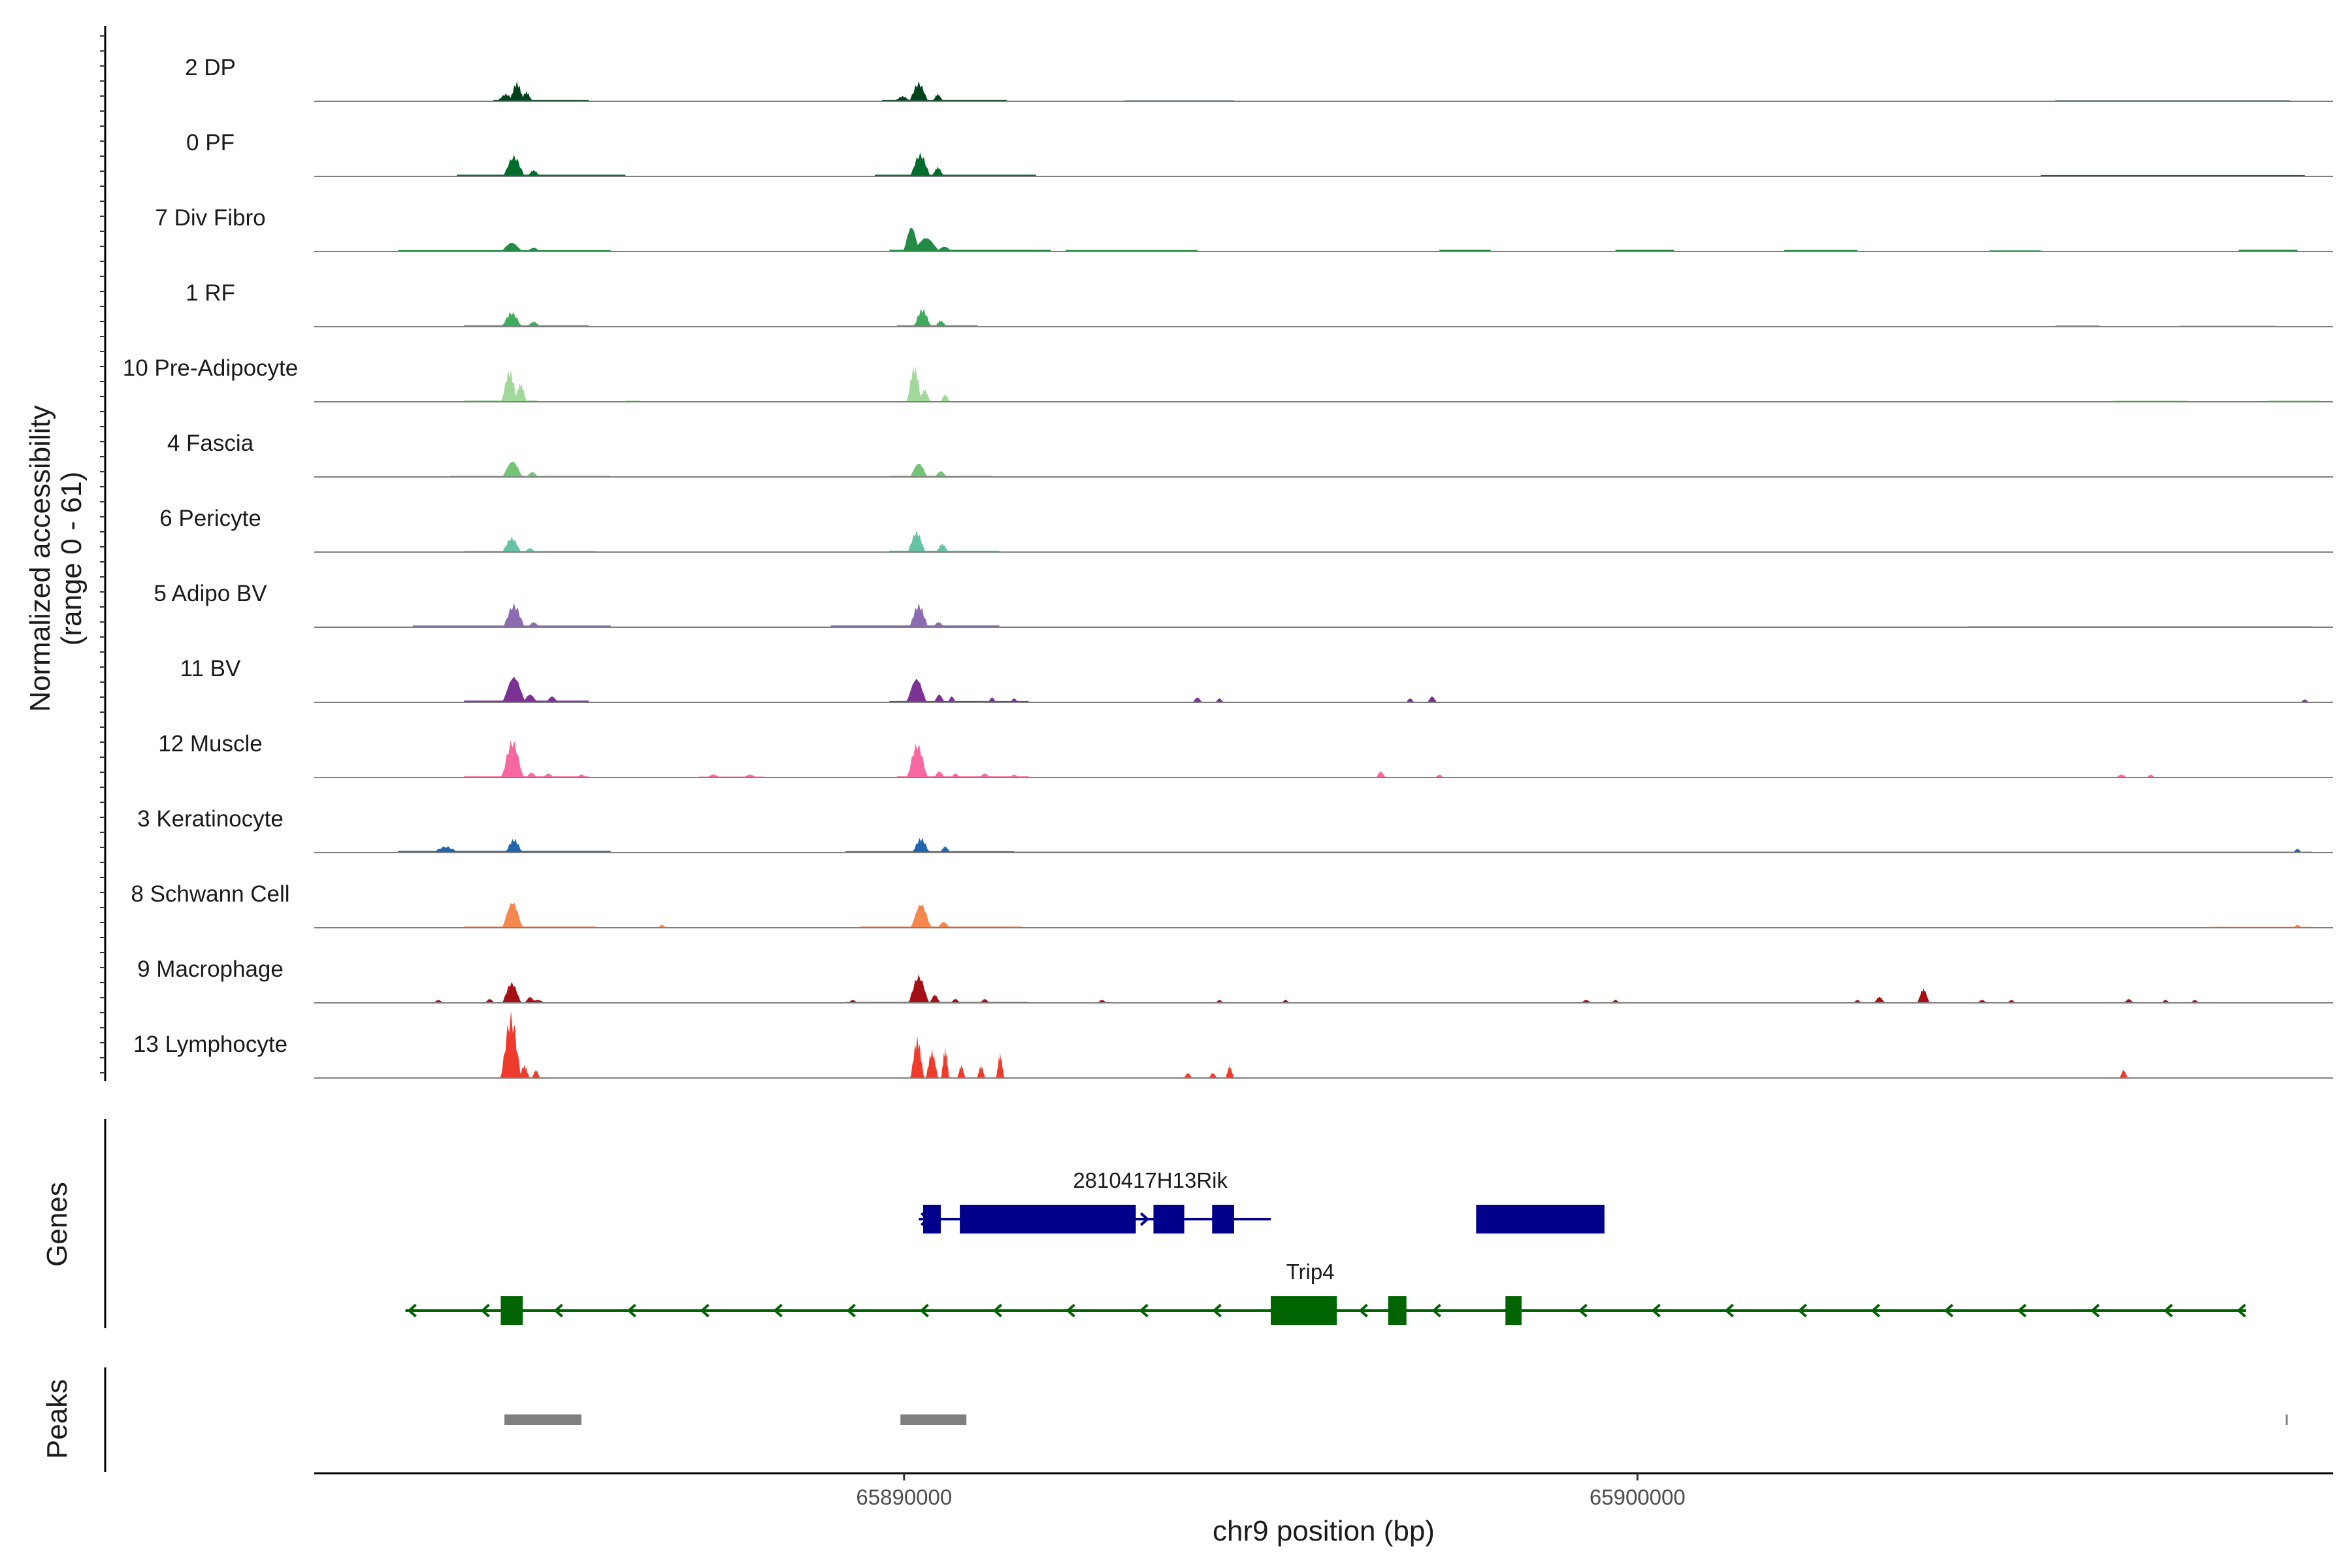  Describe the element at coordinates (1638, 1497) in the screenshot. I see `x-tick-label: 65900000` at that location.